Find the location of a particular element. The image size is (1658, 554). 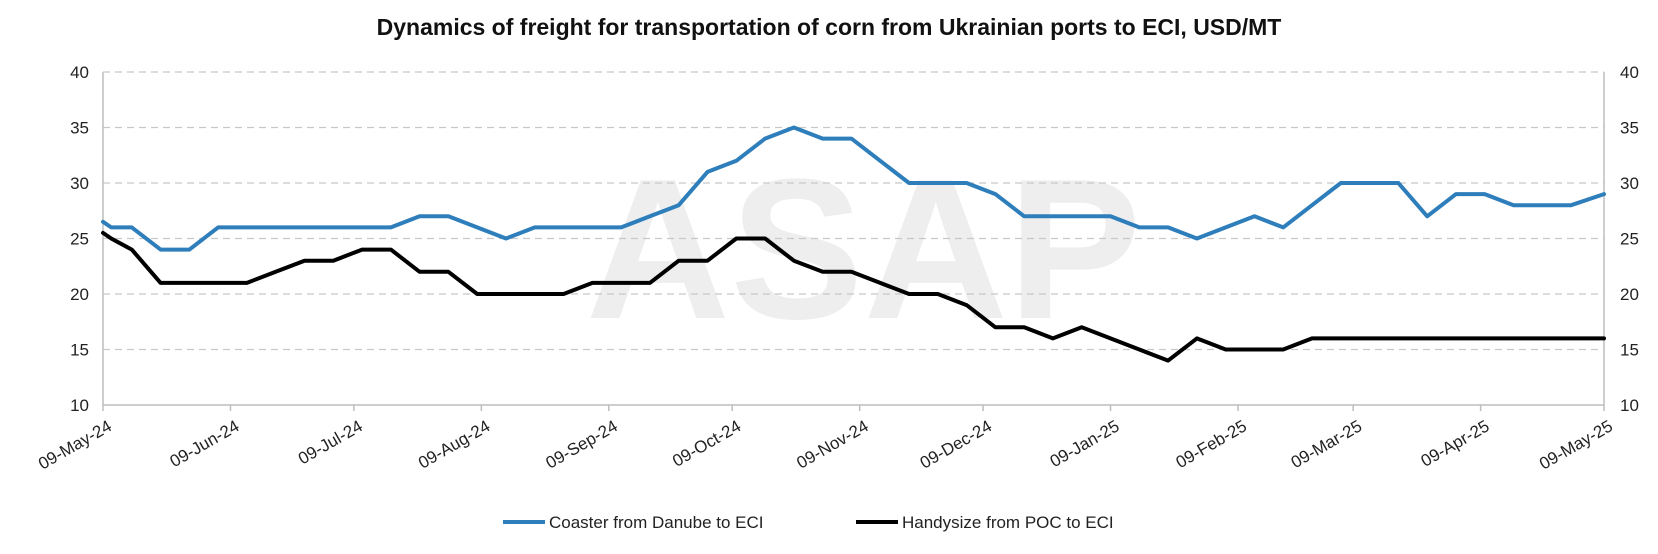

y-tick-label-right: 40 is located at coordinates (1629, 72).